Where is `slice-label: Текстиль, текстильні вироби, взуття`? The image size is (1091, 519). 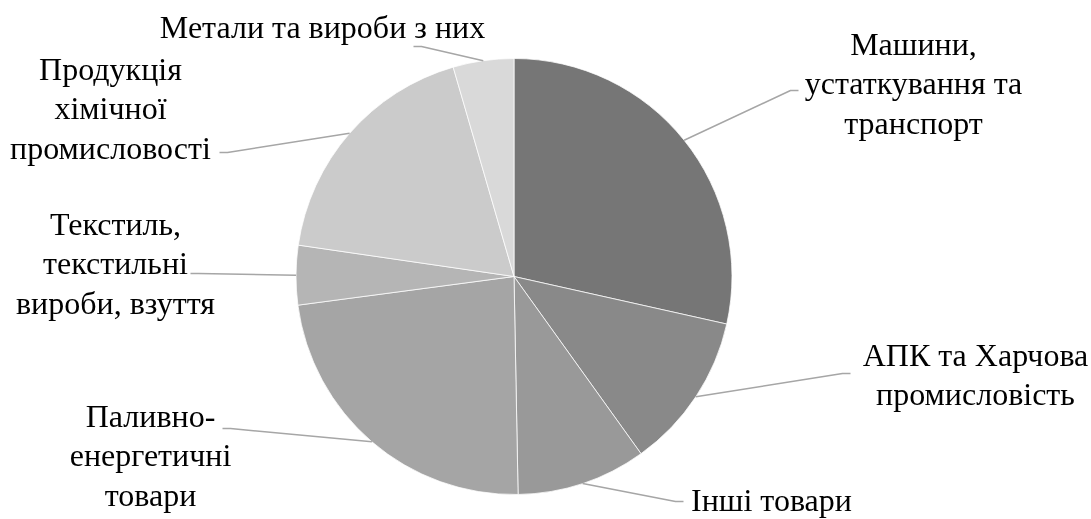 slice-label: Текстиль, текстильні вироби, взуття is located at coordinates (116, 263).